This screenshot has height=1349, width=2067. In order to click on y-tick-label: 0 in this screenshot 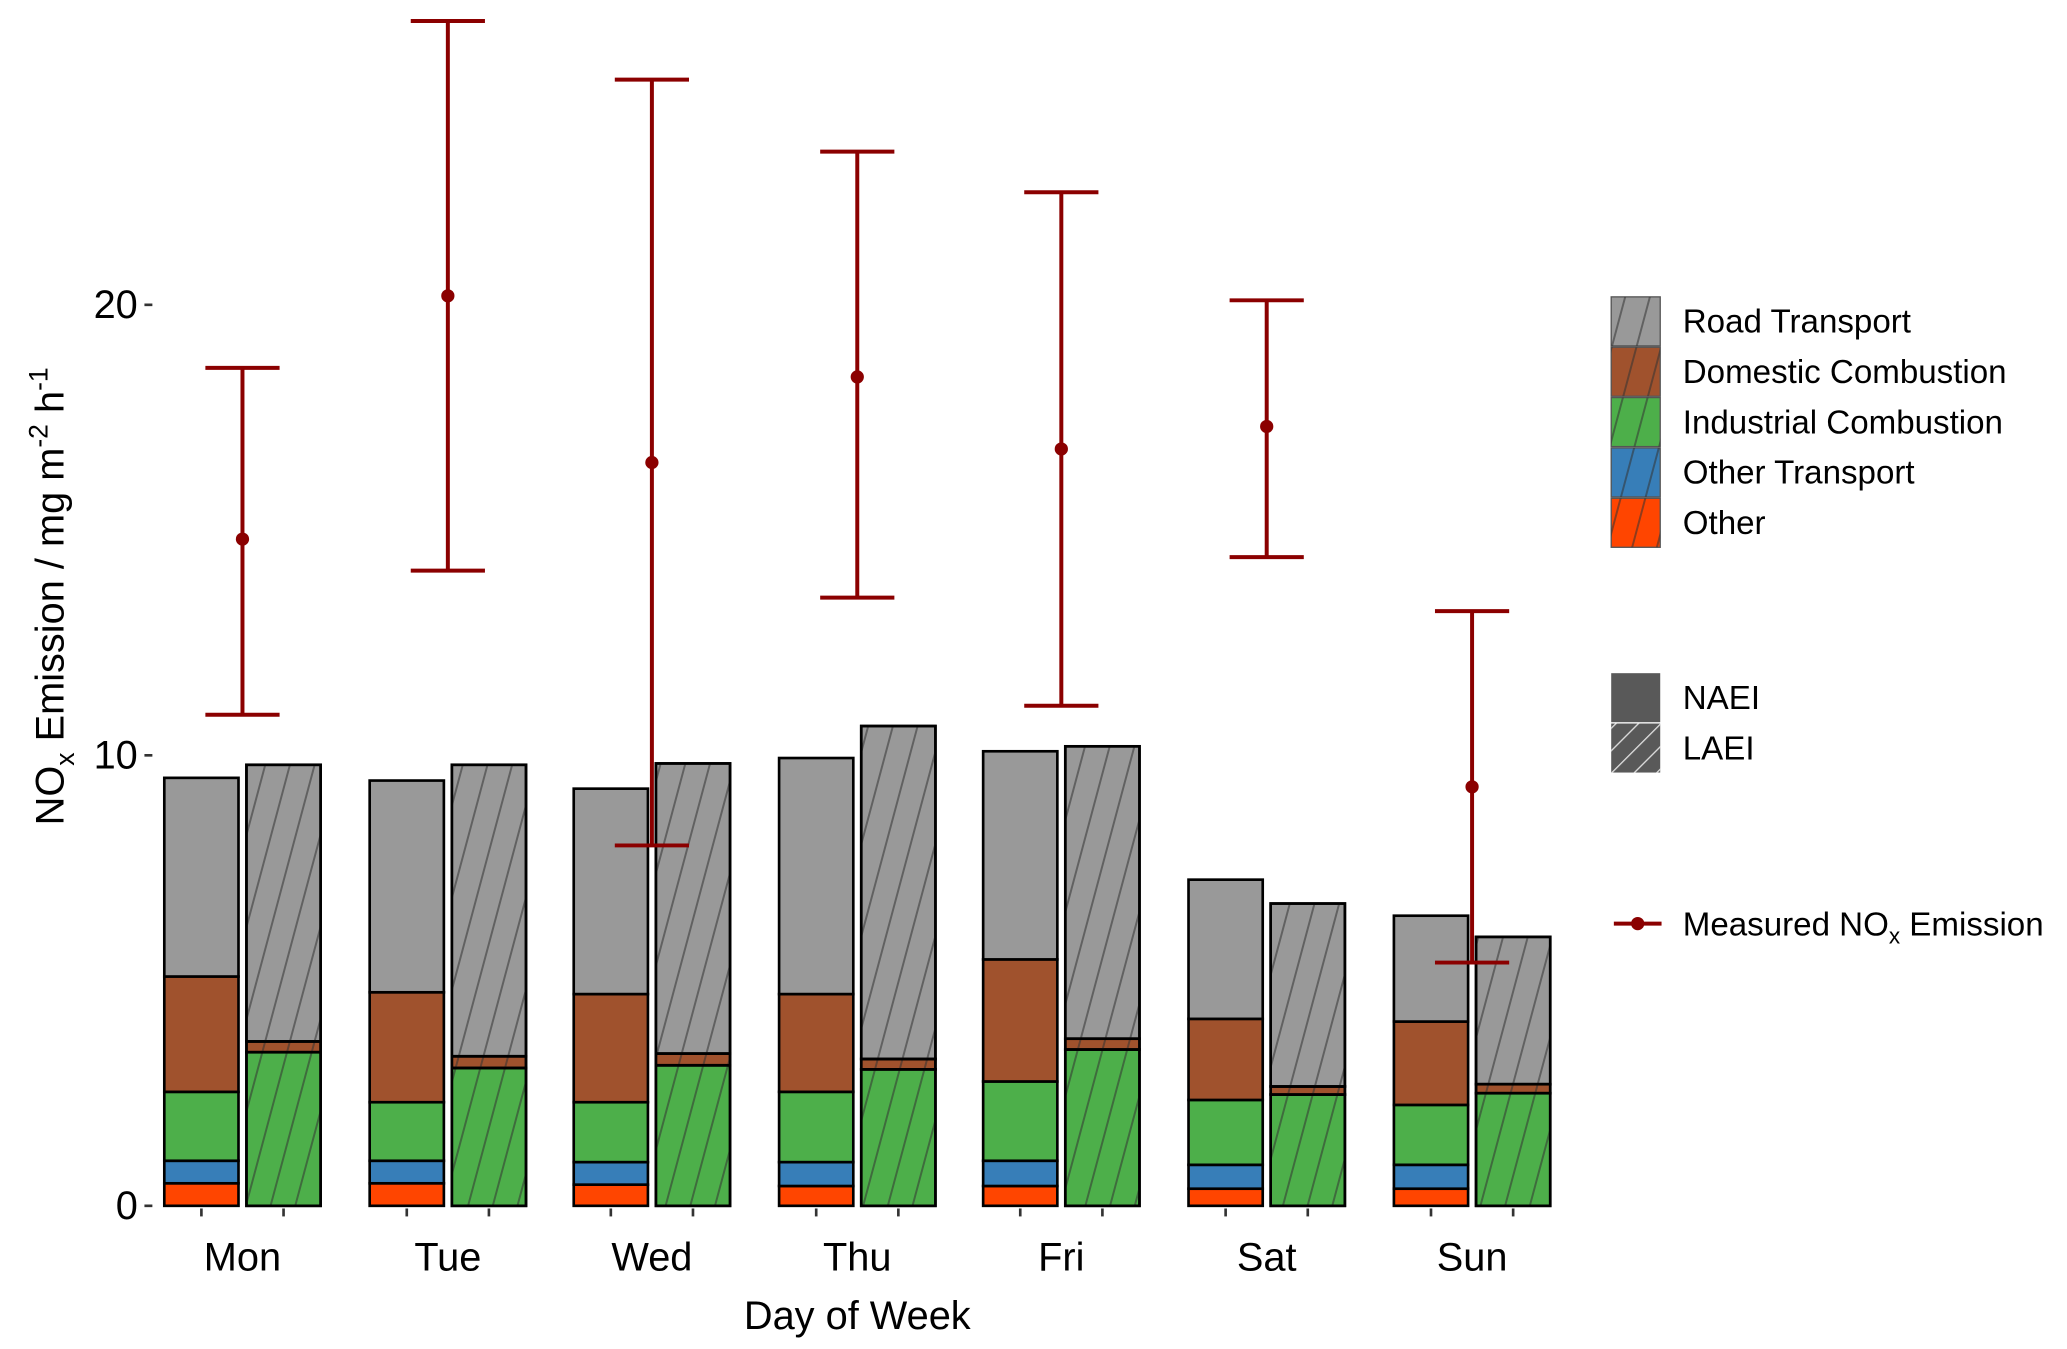, I will do `click(127, 1206)`.